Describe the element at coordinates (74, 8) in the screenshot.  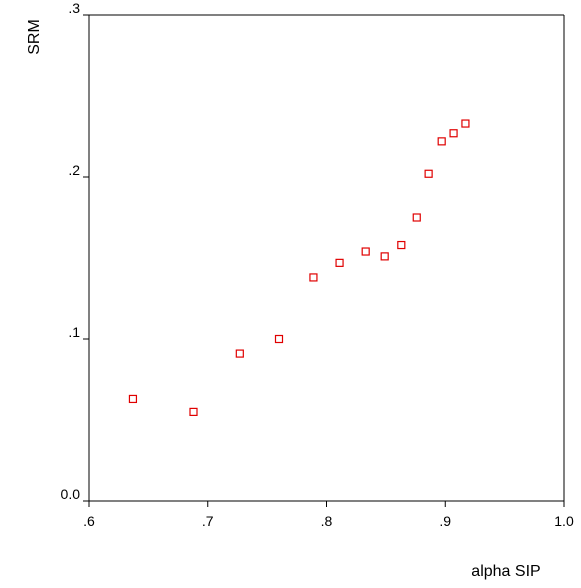
I see `y-tick-label: .3` at that location.